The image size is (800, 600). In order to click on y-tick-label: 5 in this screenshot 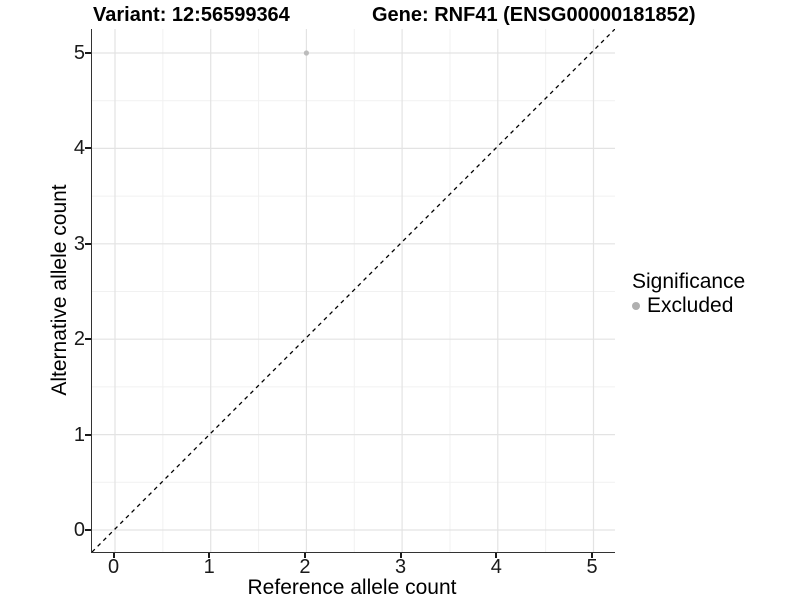, I will do `click(79, 53)`.